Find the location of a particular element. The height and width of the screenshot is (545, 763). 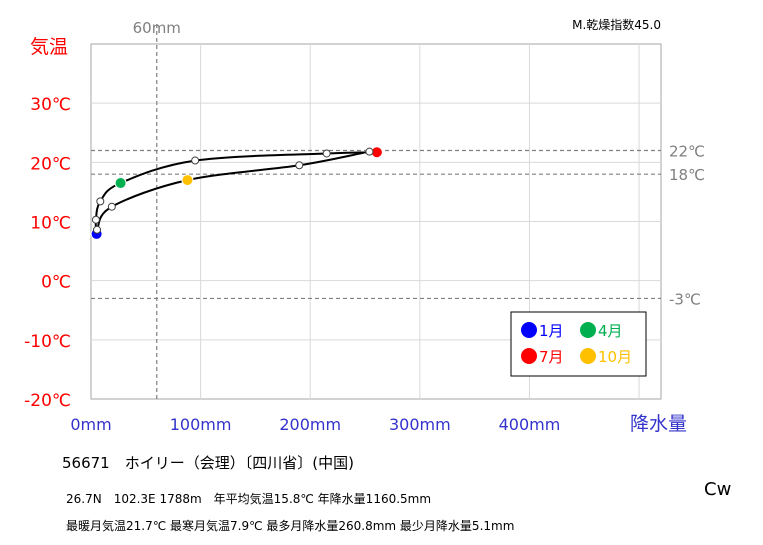

reference-label-precipitation: 60mm is located at coordinates (157, 28).